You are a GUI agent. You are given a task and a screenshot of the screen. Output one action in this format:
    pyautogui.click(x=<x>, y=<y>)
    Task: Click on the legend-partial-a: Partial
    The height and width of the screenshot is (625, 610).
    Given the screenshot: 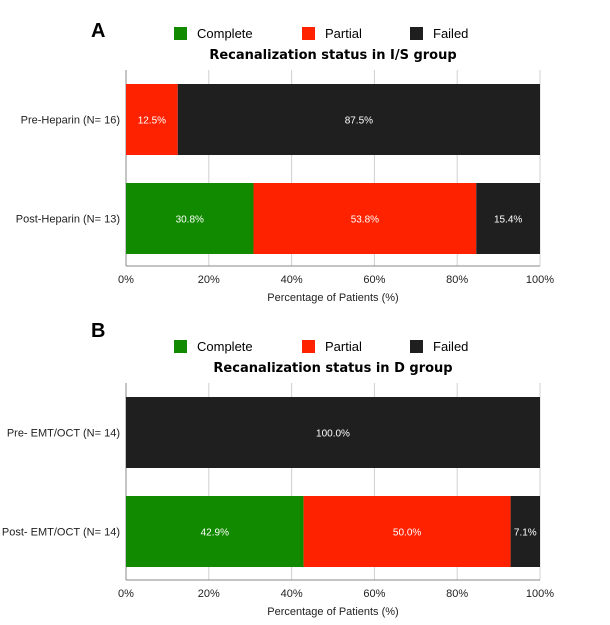 What is the action you would take?
    pyautogui.click(x=332, y=33)
    